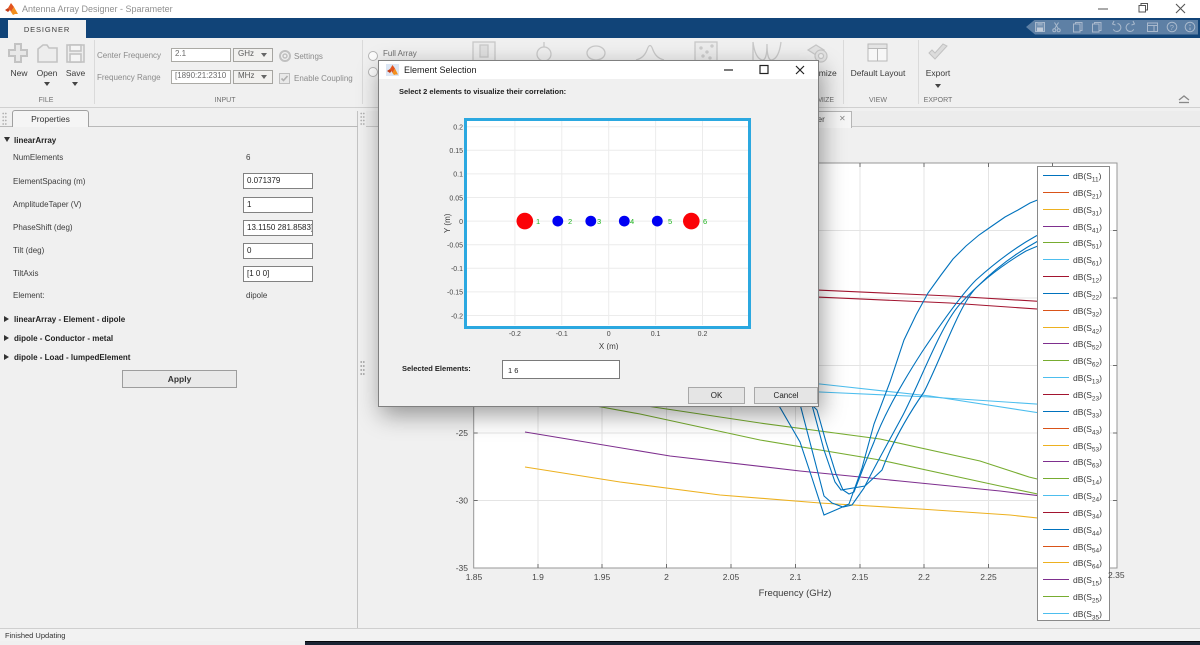 This screenshot has height=645, width=1200. Describe the element at coordinates (796, 577) in the screenshot. I see `svg-text: 2.1` at that location.